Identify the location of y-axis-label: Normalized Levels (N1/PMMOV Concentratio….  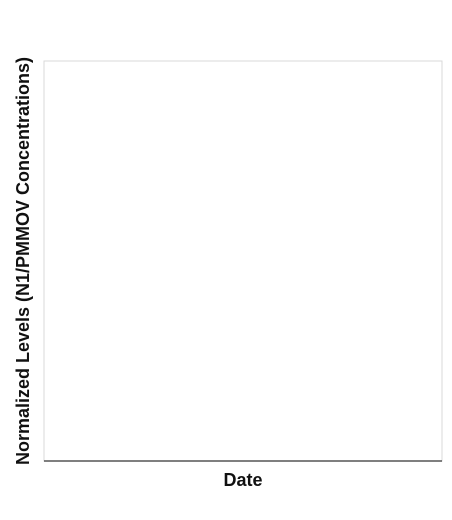
(23, 261).